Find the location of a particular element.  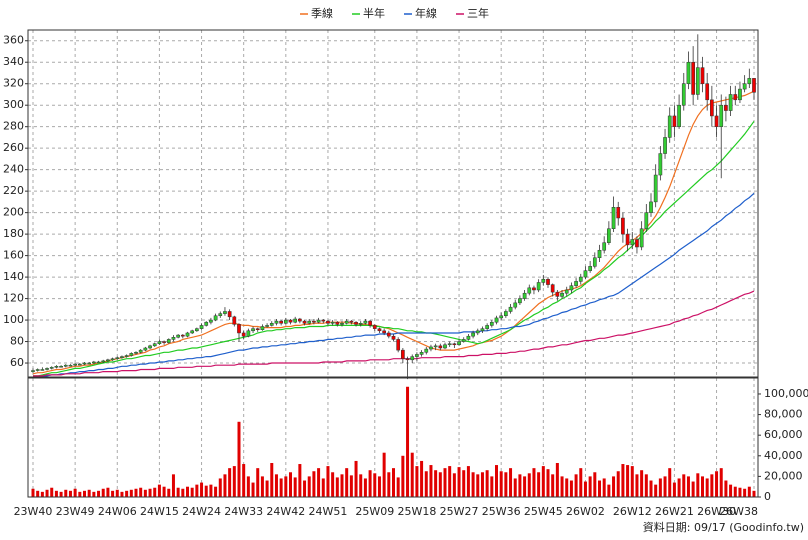

y-tick-label: 340 is located at coordinates (13, 61).